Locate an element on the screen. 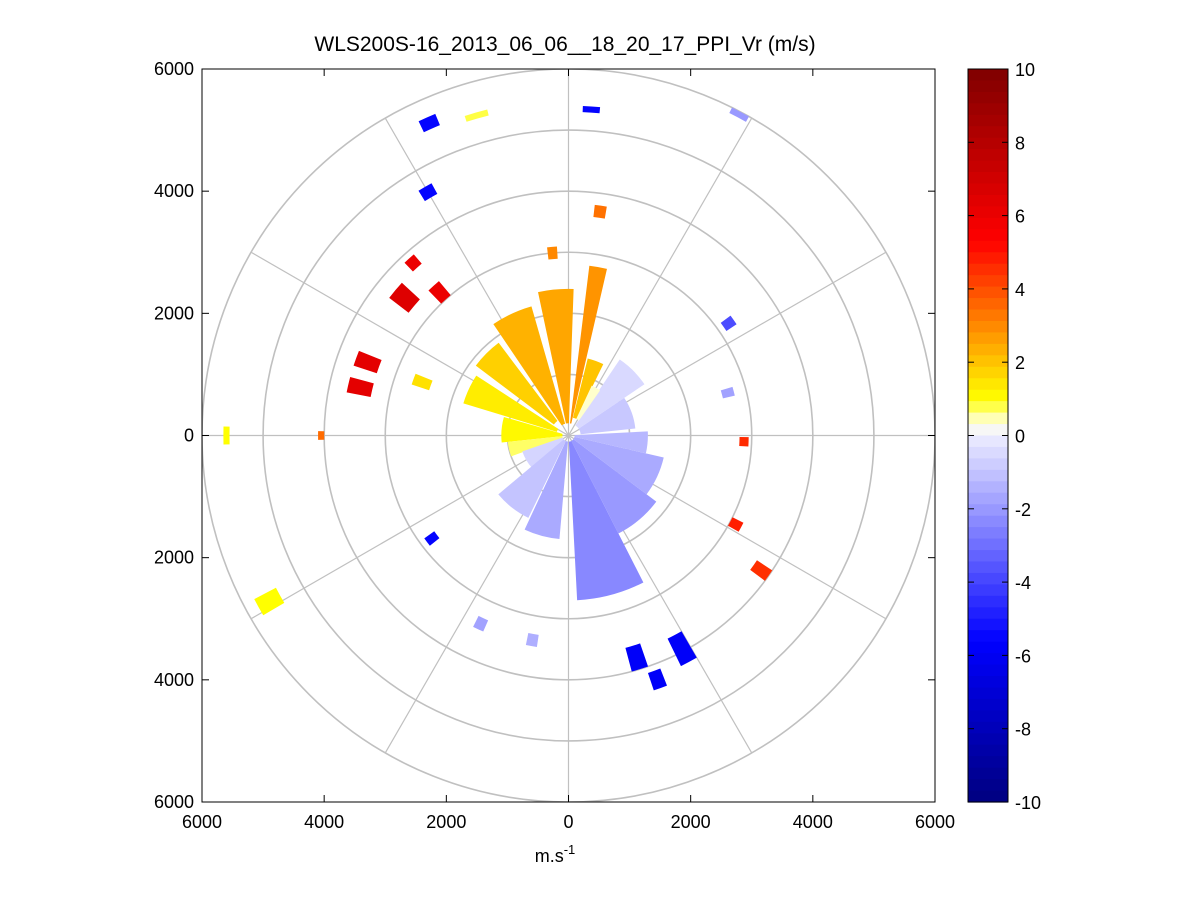  colorbar-tick-label: 2 is located at coordinates (1020, 363).